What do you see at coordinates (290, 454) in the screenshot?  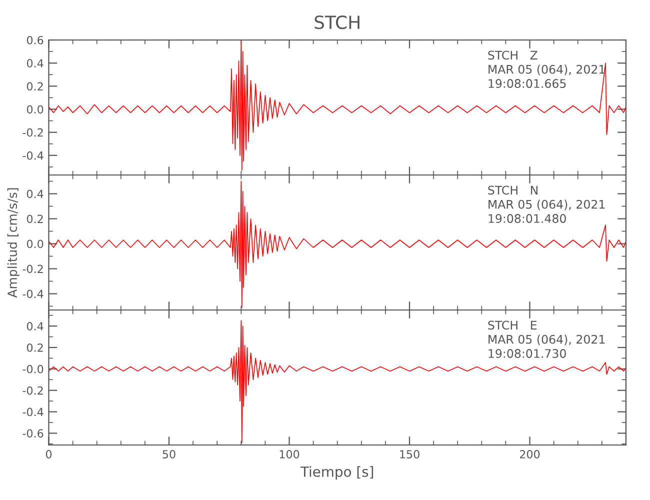 I see `x-tick-label: 100` at bounding box center [290, 454].